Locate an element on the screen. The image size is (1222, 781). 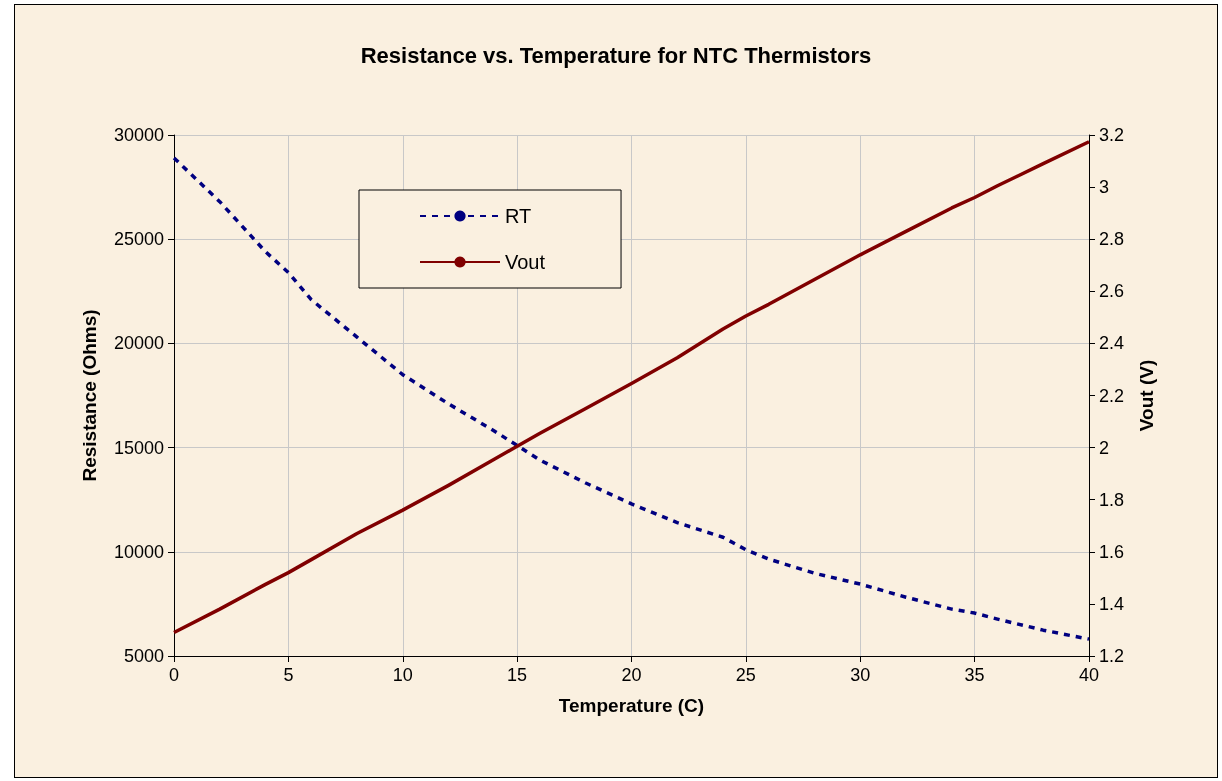
y2-axis-title: Vout (V) is located at coordinates (1146, 395).